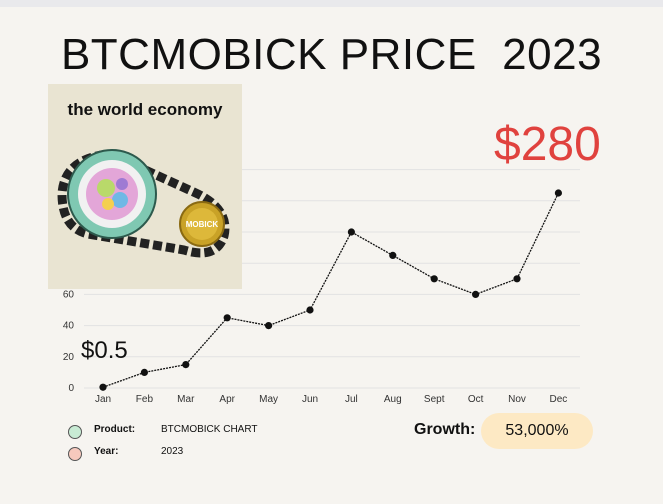 This screenshot has height=504, width=663. Describe the element at coordinates (145, 109) in the screenshot. I see `logo-text: the world economy` at that location.